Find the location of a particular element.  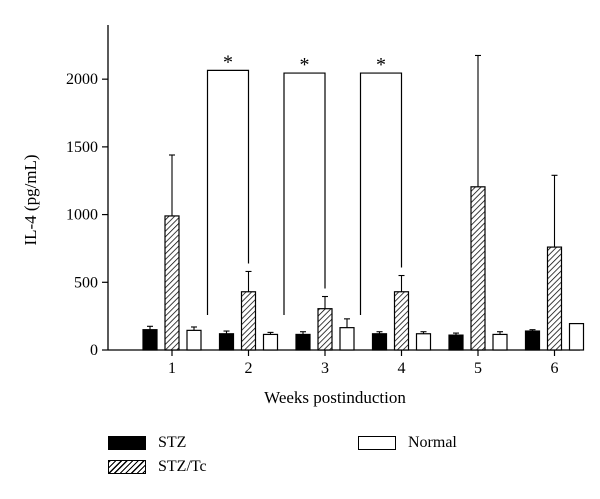

legend-label-normal: Normal is located at coordinates (432, 442).